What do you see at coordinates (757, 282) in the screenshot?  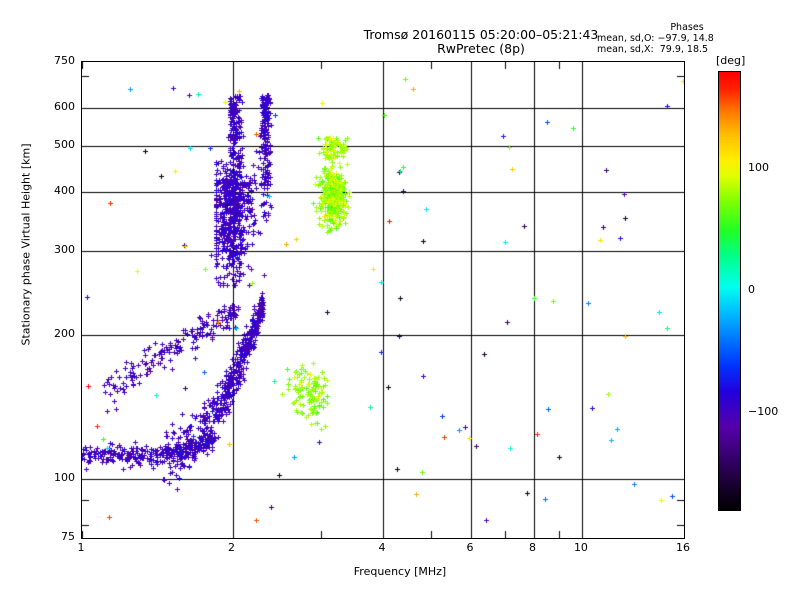 I see `colorbar-group: [deg] 100 0 −100` at bounding box center [757, 282].